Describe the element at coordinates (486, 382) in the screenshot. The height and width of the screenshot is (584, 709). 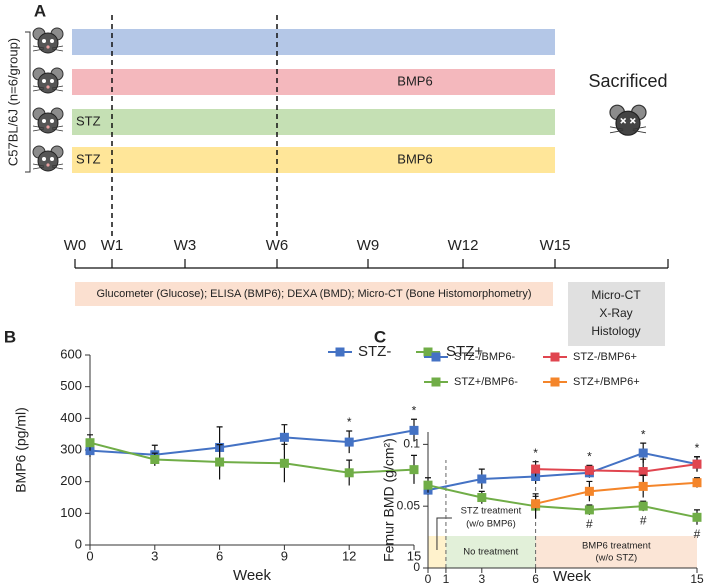
I see `legend-label: STZ+/BMP6-` at that location.